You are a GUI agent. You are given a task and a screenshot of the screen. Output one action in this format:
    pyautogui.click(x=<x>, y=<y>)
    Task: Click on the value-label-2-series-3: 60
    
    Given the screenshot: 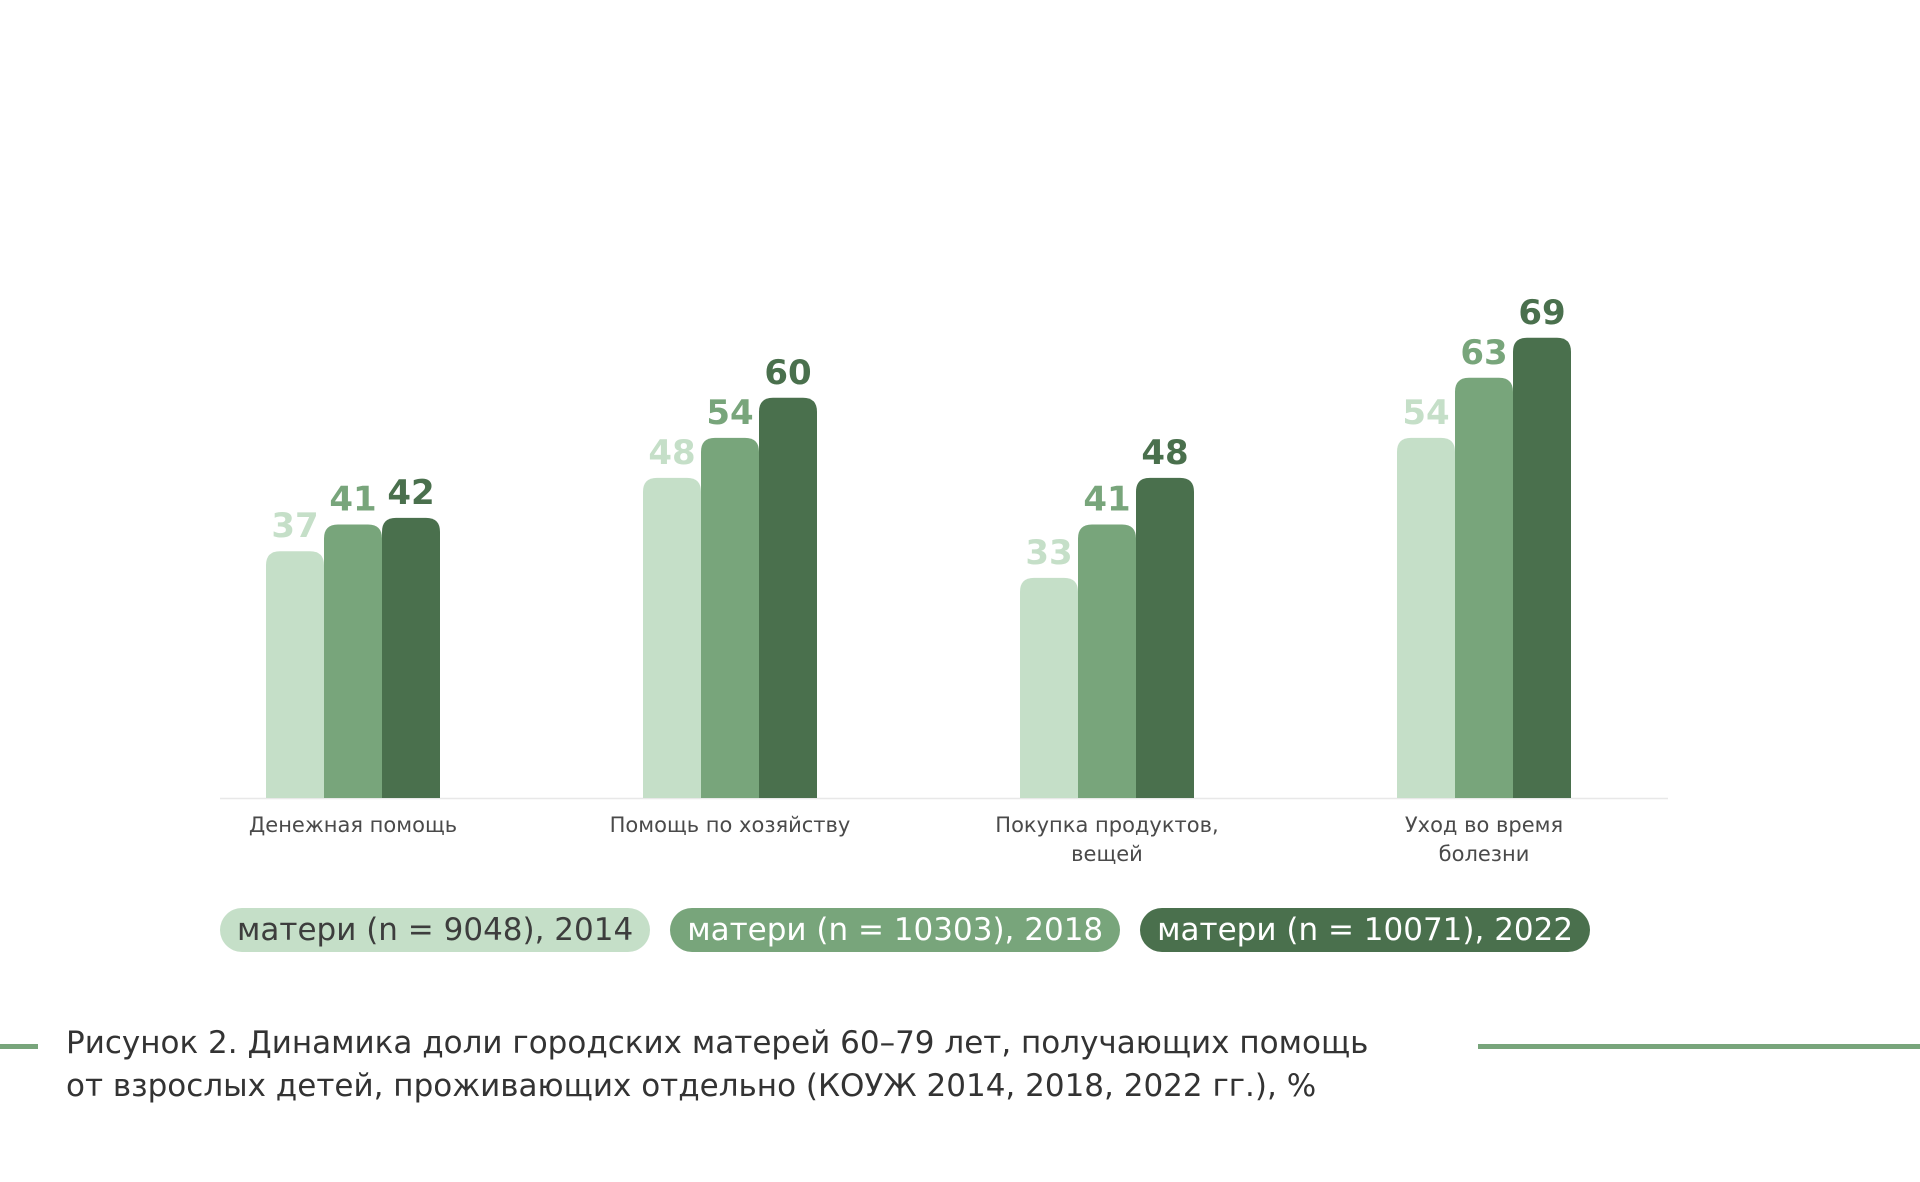 What is the action you would take?
    pyautogui.click(x=787, y=373)
    